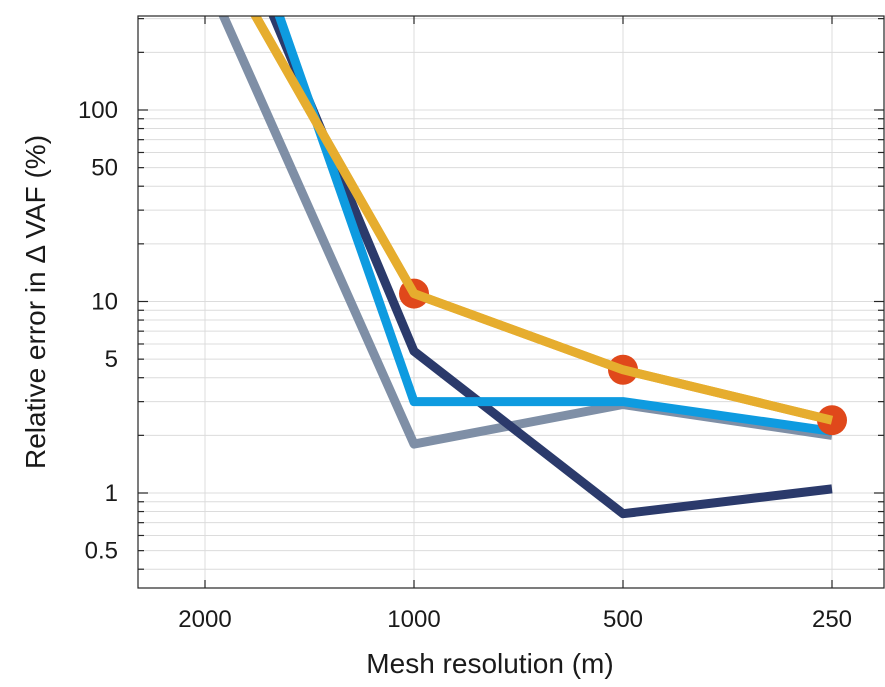 The height and width of the screenshot is (687, 885). Describe the element at coordinates (832, 619) in the screenshot. I see `x-tick-label: 250` at that location.